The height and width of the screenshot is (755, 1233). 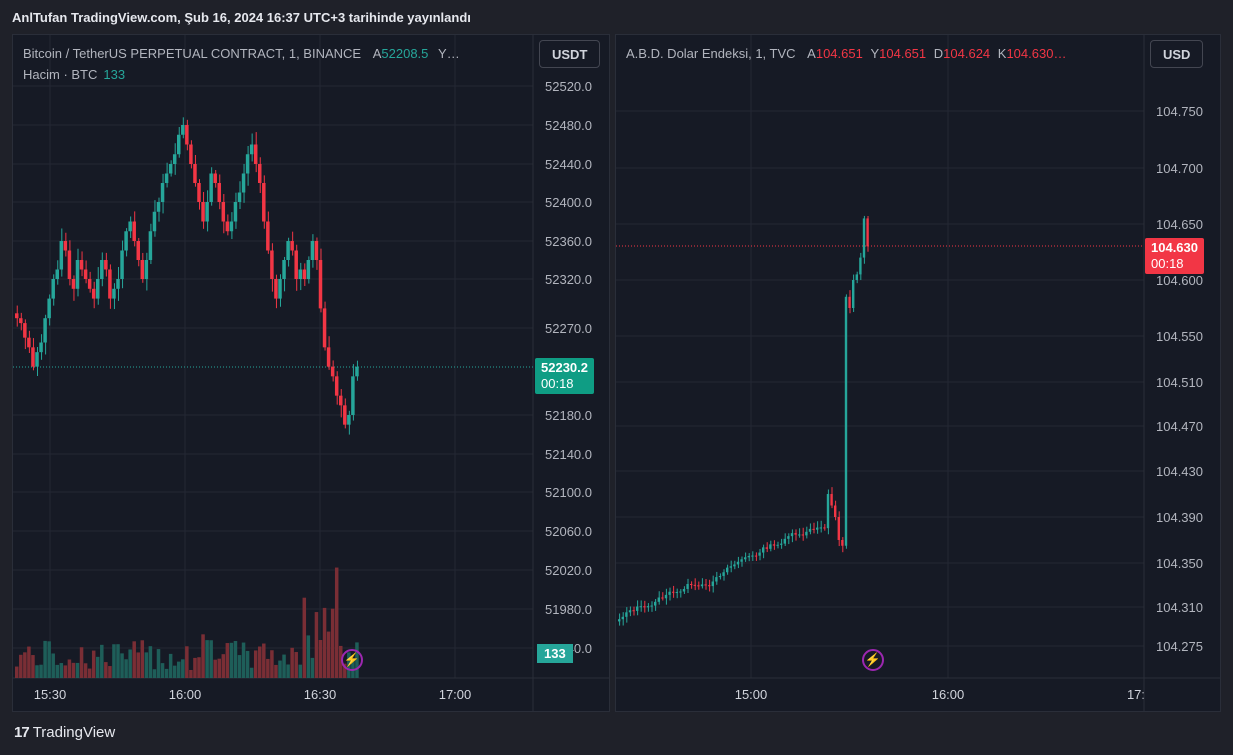 What do you see at coordinates (751, 694) in the screenshot?
I see `x-tick-label: 15:00` at bounding box center [751, 694].